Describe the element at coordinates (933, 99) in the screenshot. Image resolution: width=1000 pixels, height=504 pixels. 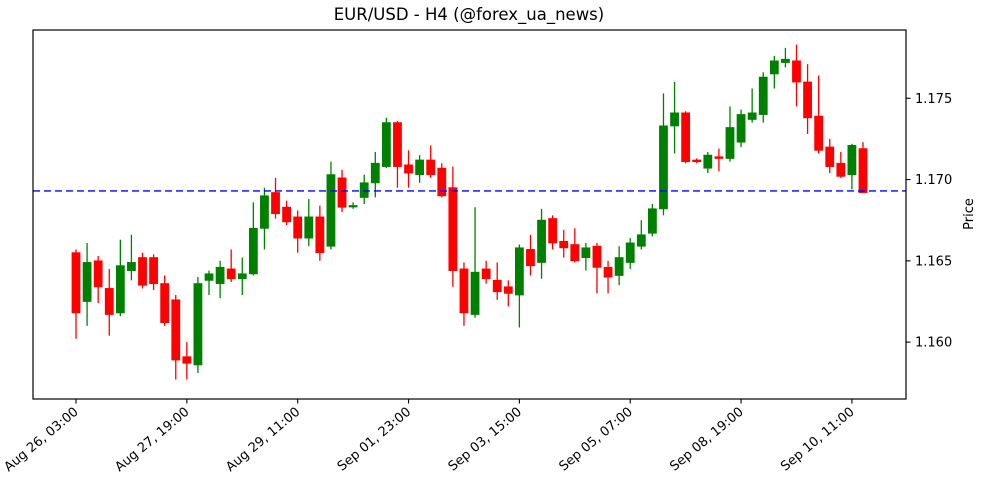
I see `y-tick-label: 1.175` at that location.